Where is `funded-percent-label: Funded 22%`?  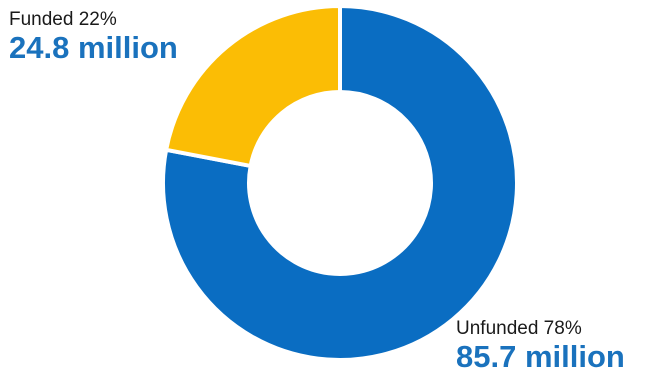 funded-percent-label: Funded 22% is located at coordinates (63, 19).